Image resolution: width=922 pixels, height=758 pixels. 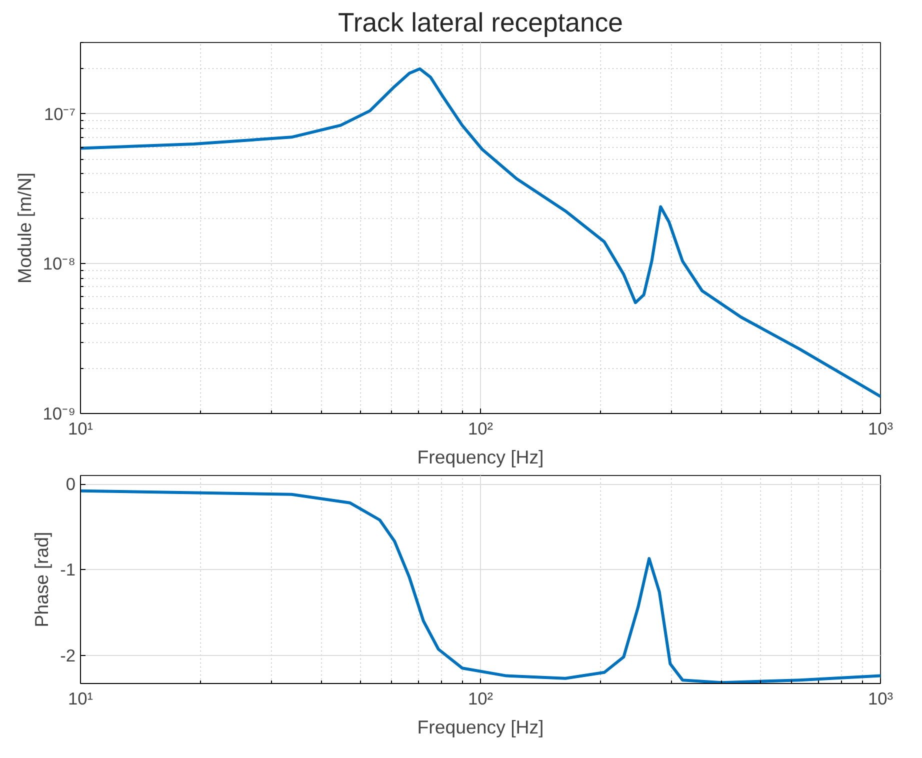 I want to click on y-axis-title: Phase [rad], so click(x=41, y=580).